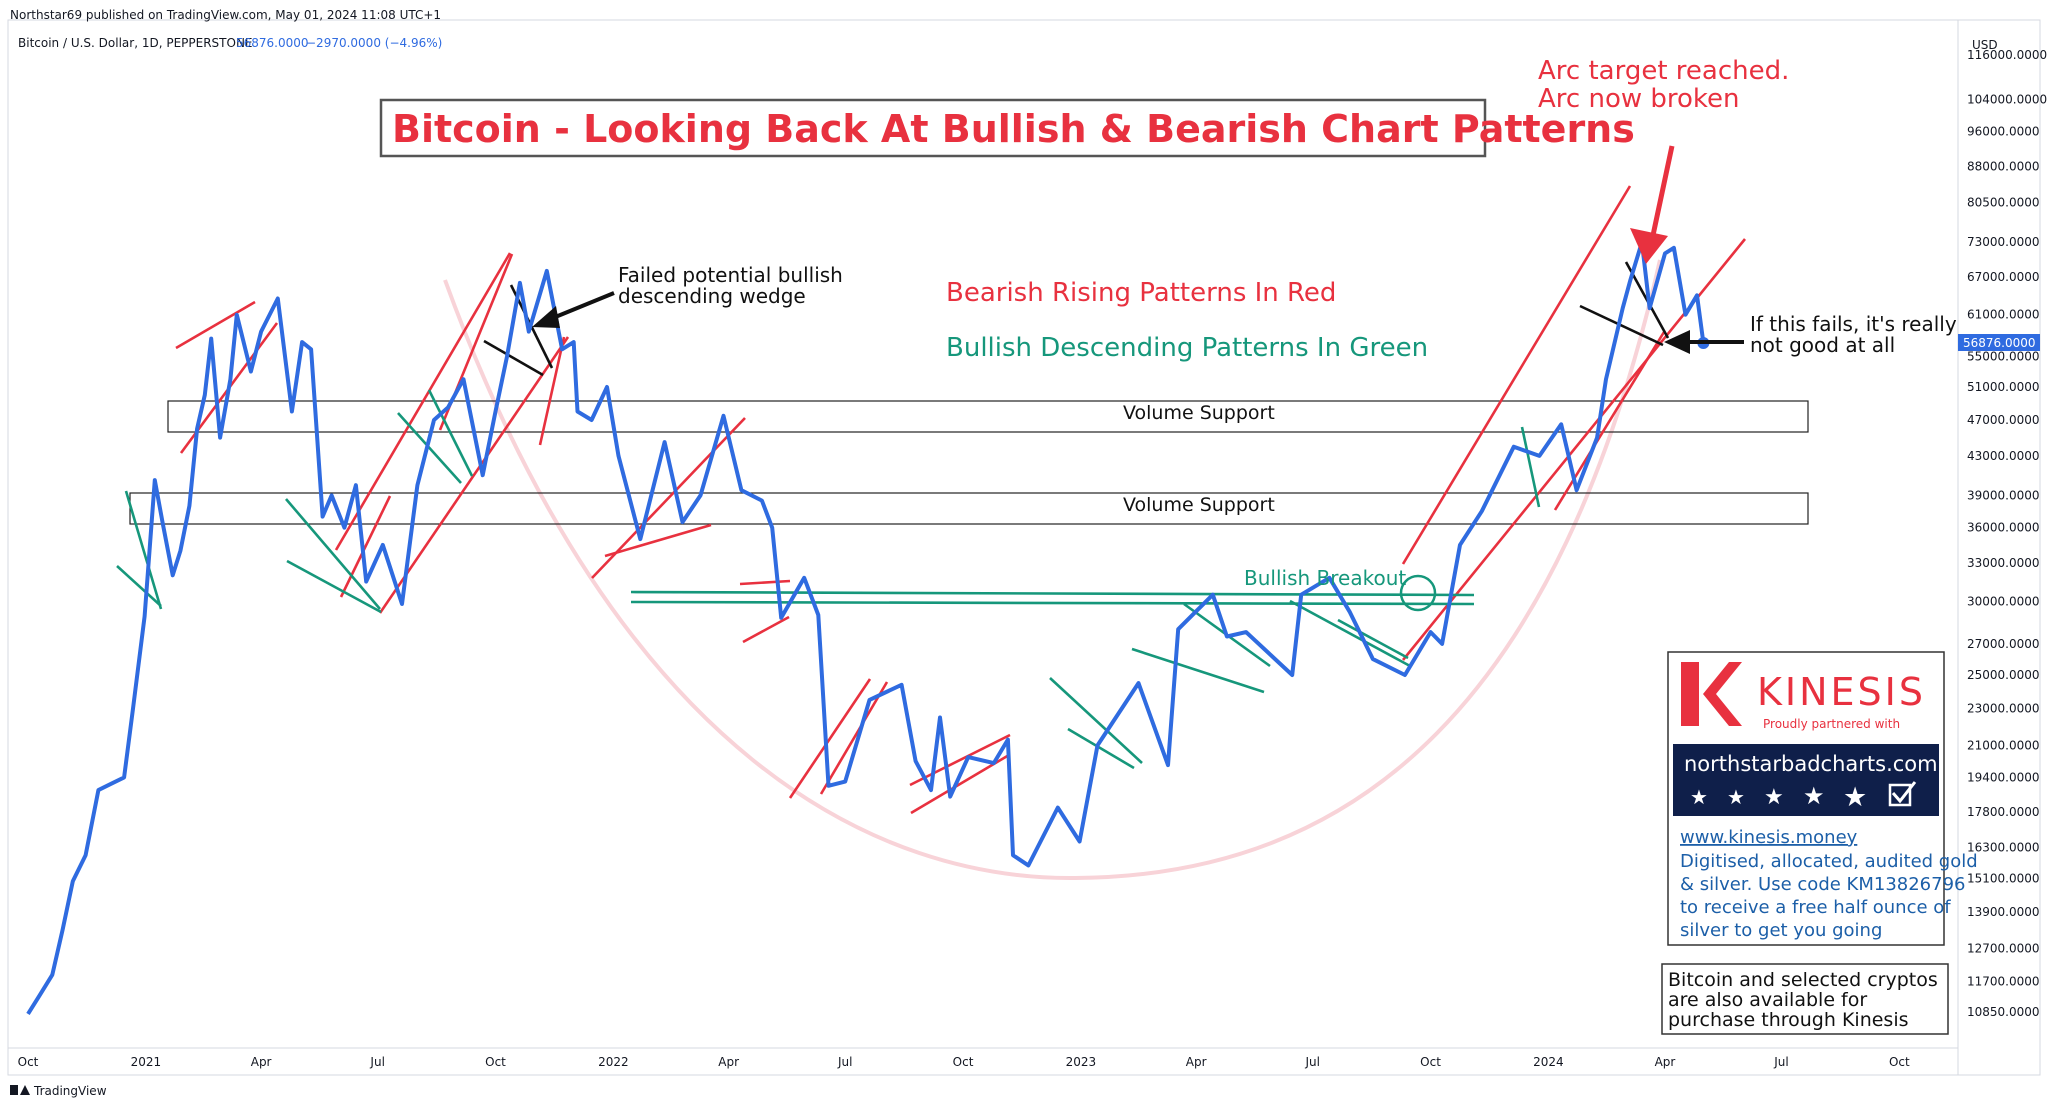 This screenshot has width=2048, height=1108. I want to click on failed-wedge-line1: Failed potential bullish, so click(730, 275).